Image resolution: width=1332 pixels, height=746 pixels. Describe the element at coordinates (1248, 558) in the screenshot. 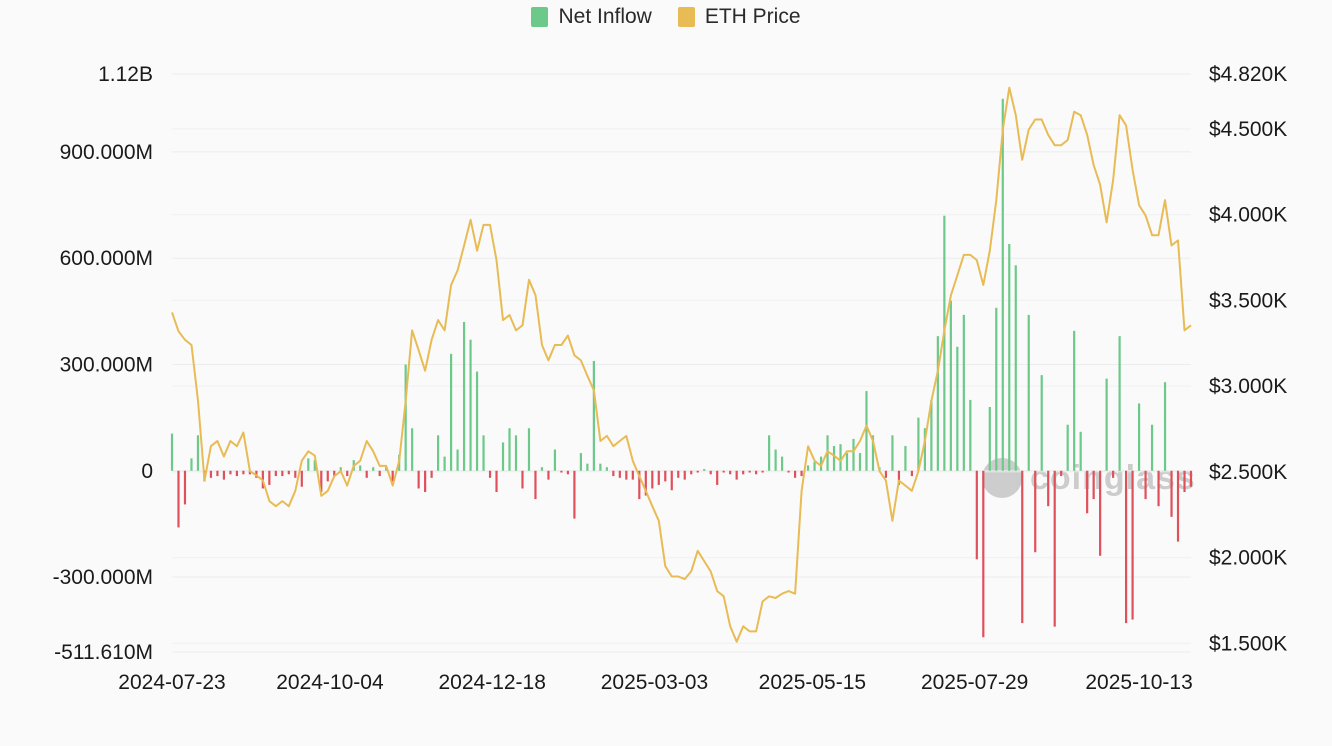

I see `right-axis-tick-label: $2.000K` at that location.